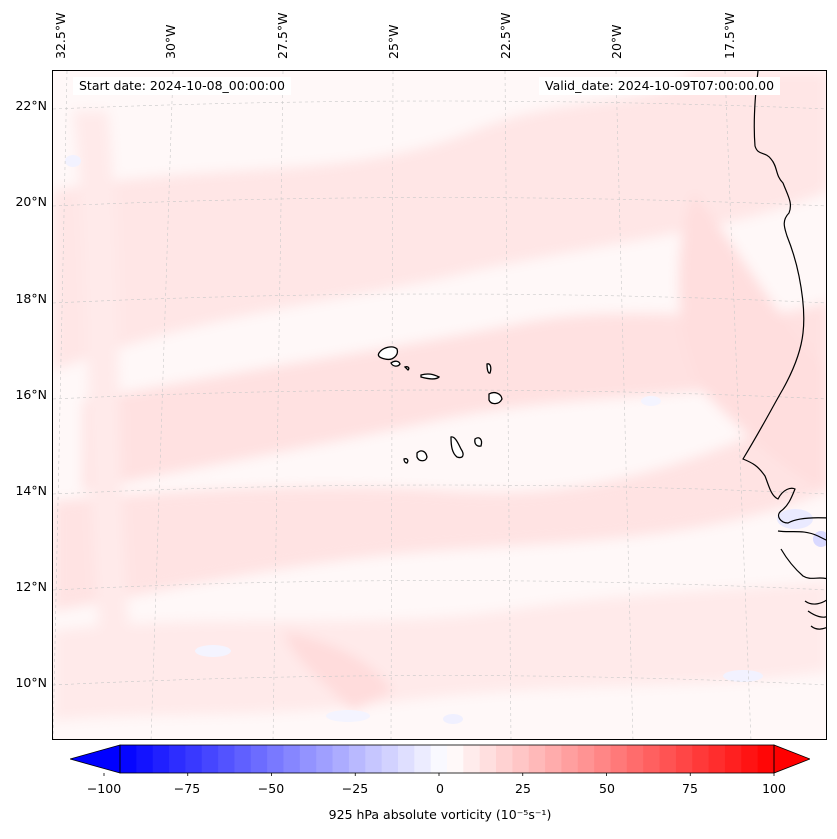 Image resolution: width=837 pixels, height=839 pixels. I want to click on colorbar-frame, so click(447, 759).